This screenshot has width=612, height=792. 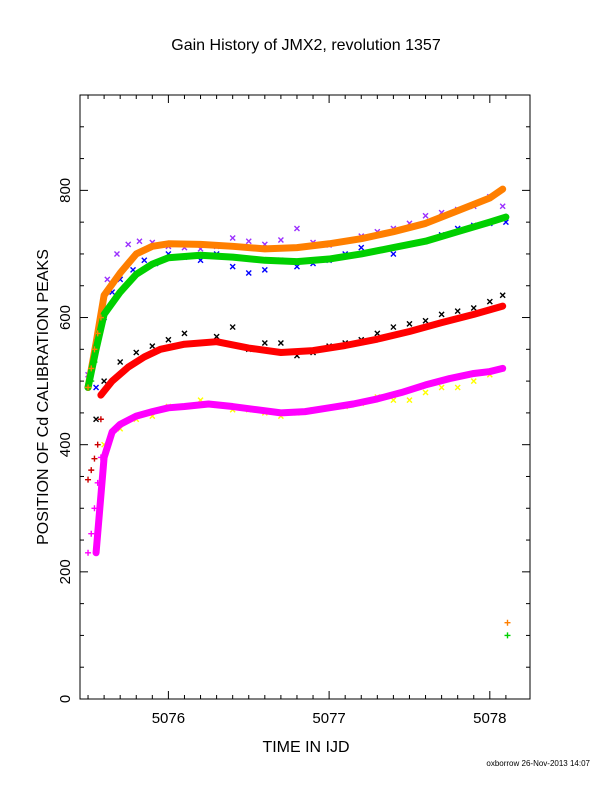 What do you see at coordinates (305, 747) in the screenshot?
I see `x-axis-label: TIME IN IJD` at bounding box center [305, 747].